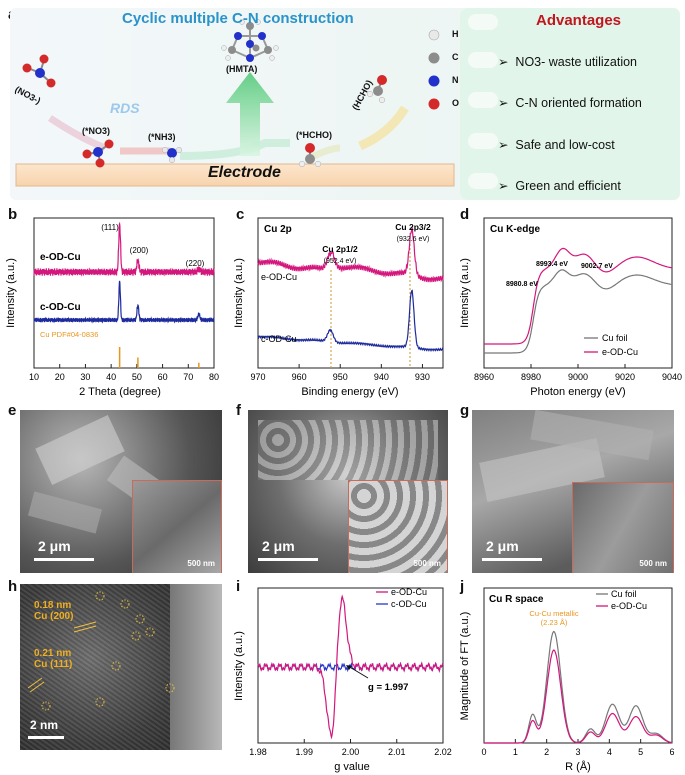 The height and width of the screenshot is (775, 685). What do you see at coordinates (279, 277) in the screenshot?
I see `chart-c-legend-e-od-cu: e-OD-Cu` at bounding box center [279, 277].